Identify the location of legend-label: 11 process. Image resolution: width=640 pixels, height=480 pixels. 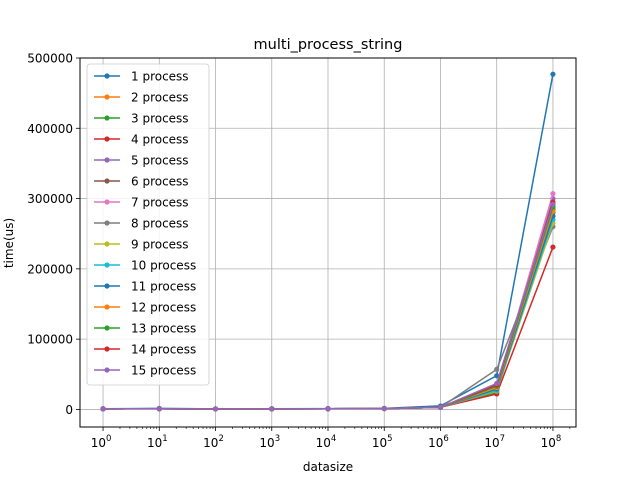
(163, 287).